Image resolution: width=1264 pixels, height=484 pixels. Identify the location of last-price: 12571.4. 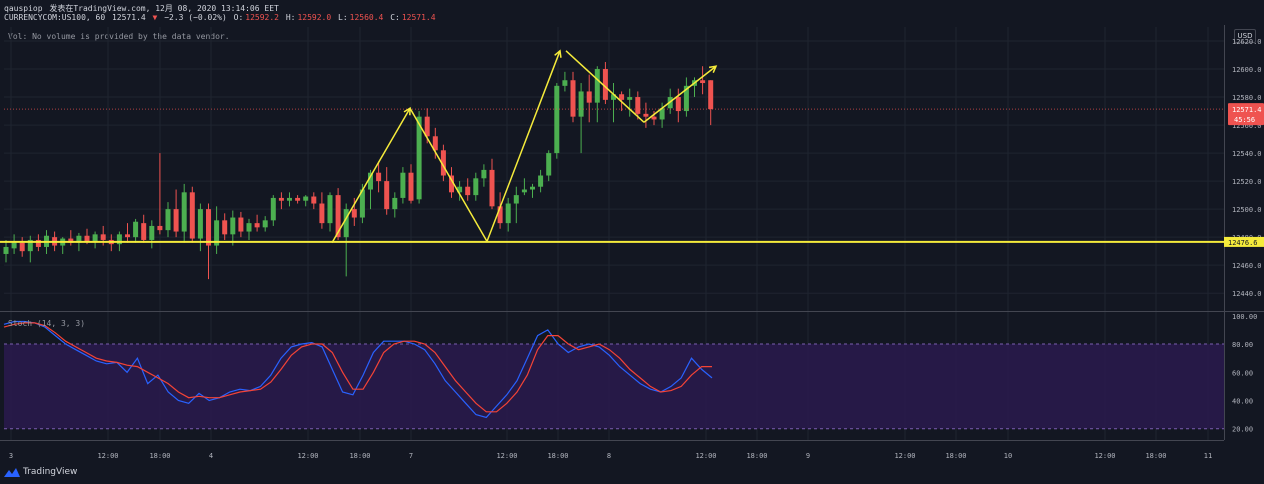
(128, 17).